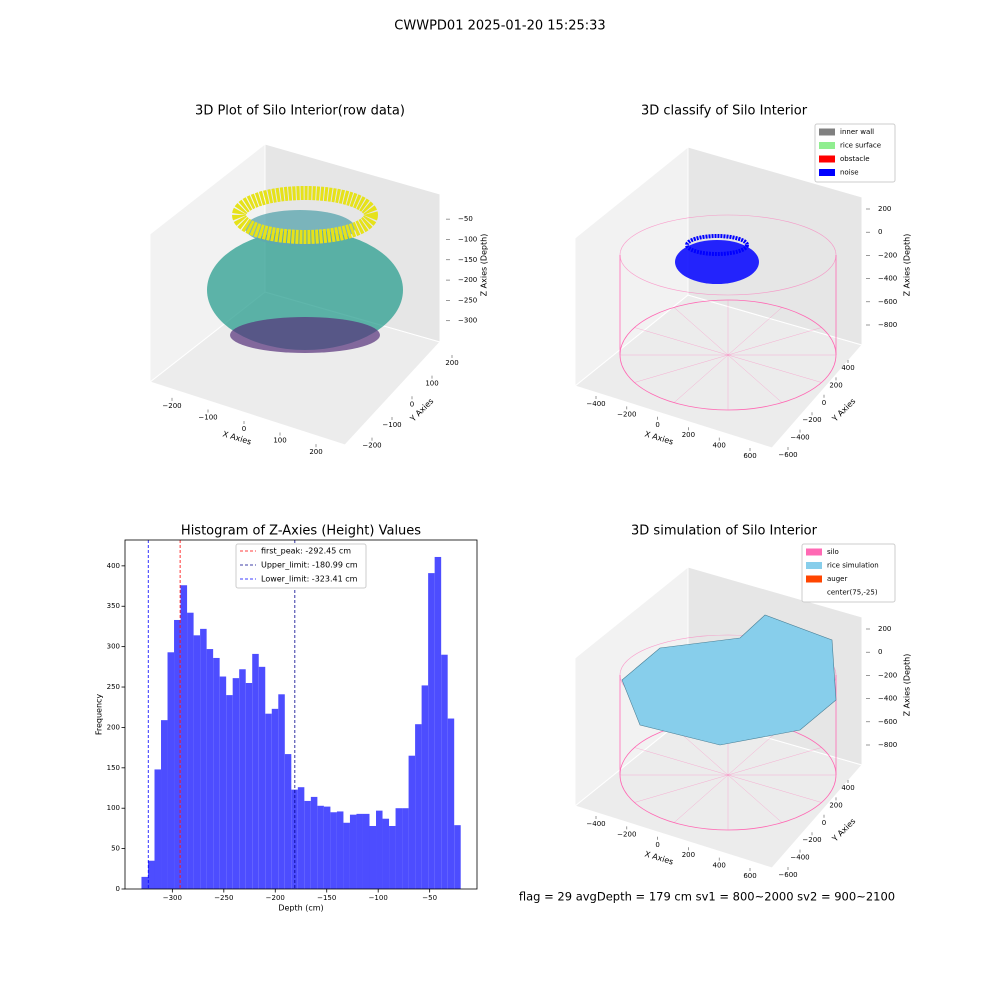 This screenshot has width=1000, height=1000. What do you see at coordinates (300, 908) in the screenshot?
I see `x-axis-label: Depth (cm)` at bounding box center [300, 908].